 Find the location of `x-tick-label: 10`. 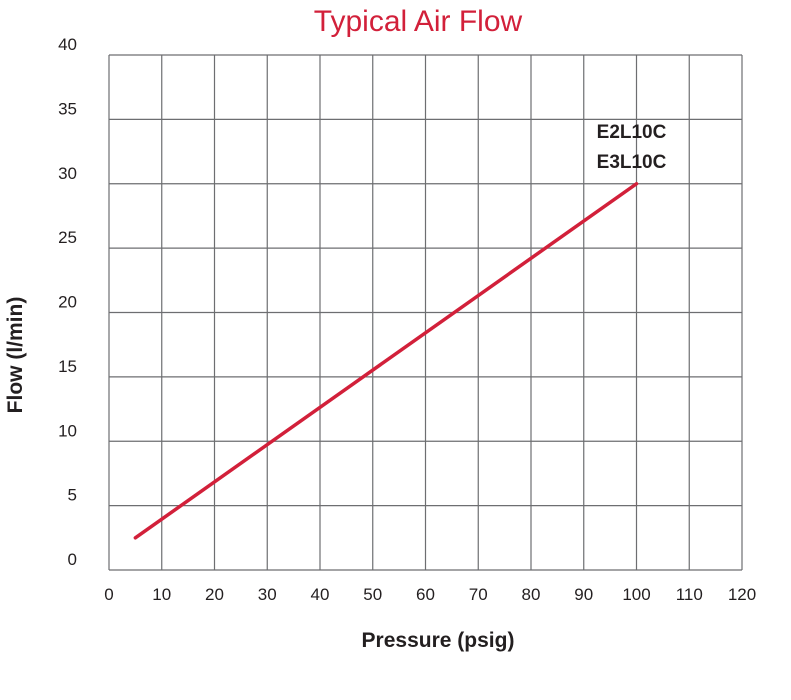

x-tick-label: 10 is located at coordinates (161, 594).